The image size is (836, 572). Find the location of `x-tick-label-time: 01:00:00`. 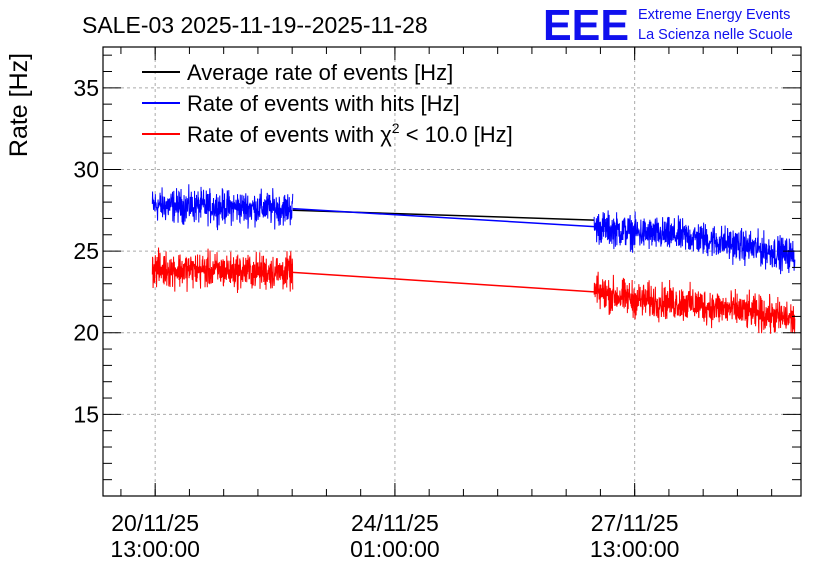

x-tick-label-time: 01:00:00 is located at coordinates (395, 549).